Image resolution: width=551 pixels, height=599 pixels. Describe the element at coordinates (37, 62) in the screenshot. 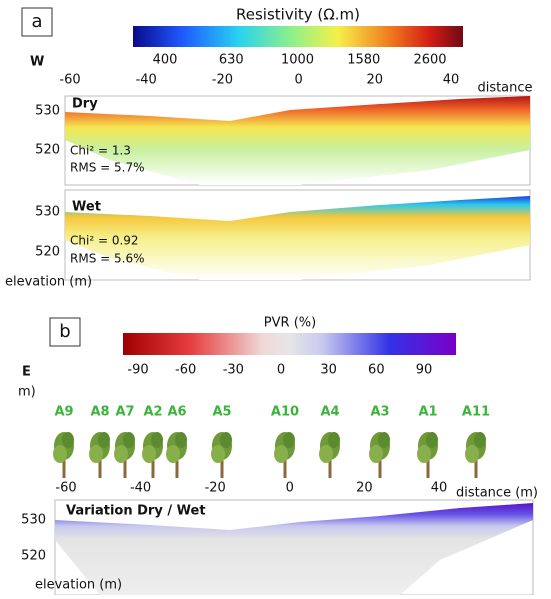

I see `orientation: W` at that location.